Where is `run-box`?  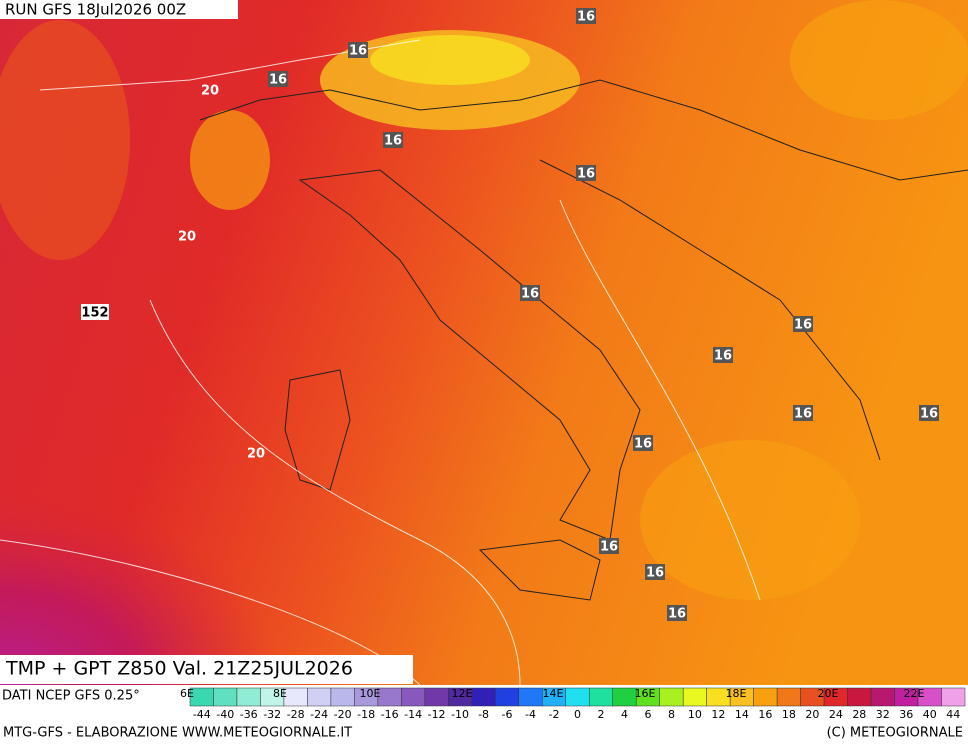 run-box is located at coordinates (119, 9).